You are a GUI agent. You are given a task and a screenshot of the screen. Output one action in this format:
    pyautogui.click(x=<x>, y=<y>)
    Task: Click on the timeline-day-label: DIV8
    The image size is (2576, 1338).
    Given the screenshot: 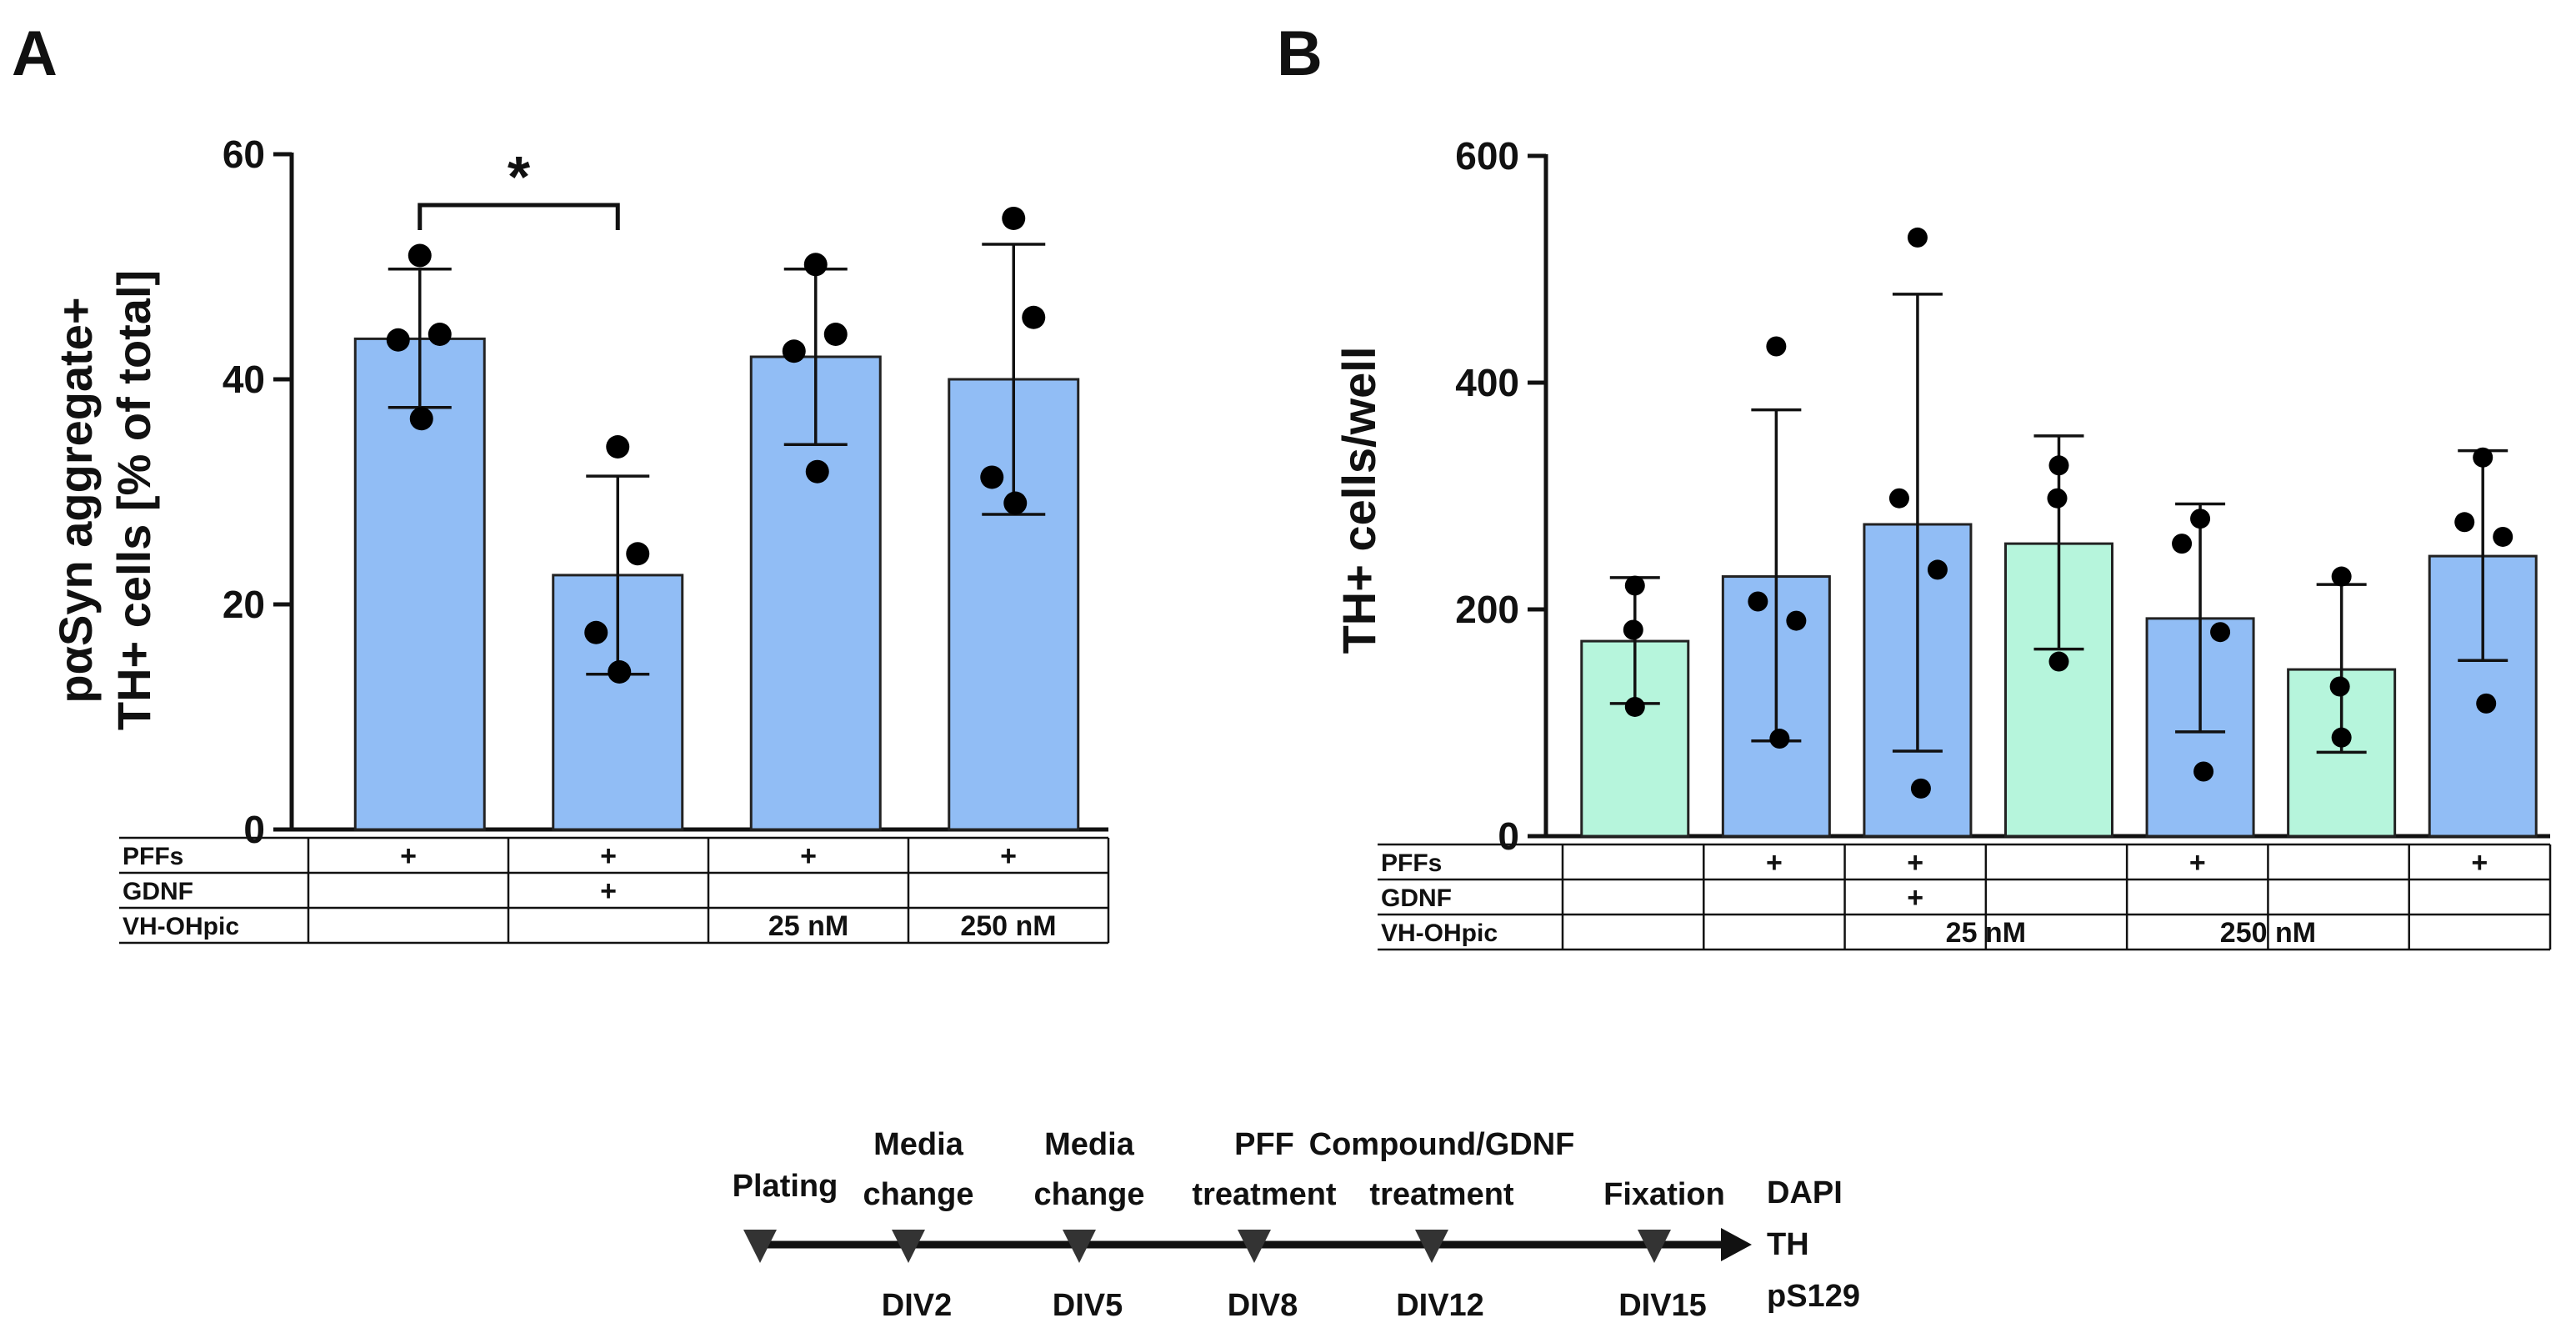 What is the action you would take?
    pyautogui.click(x=1263, y=1305)
    